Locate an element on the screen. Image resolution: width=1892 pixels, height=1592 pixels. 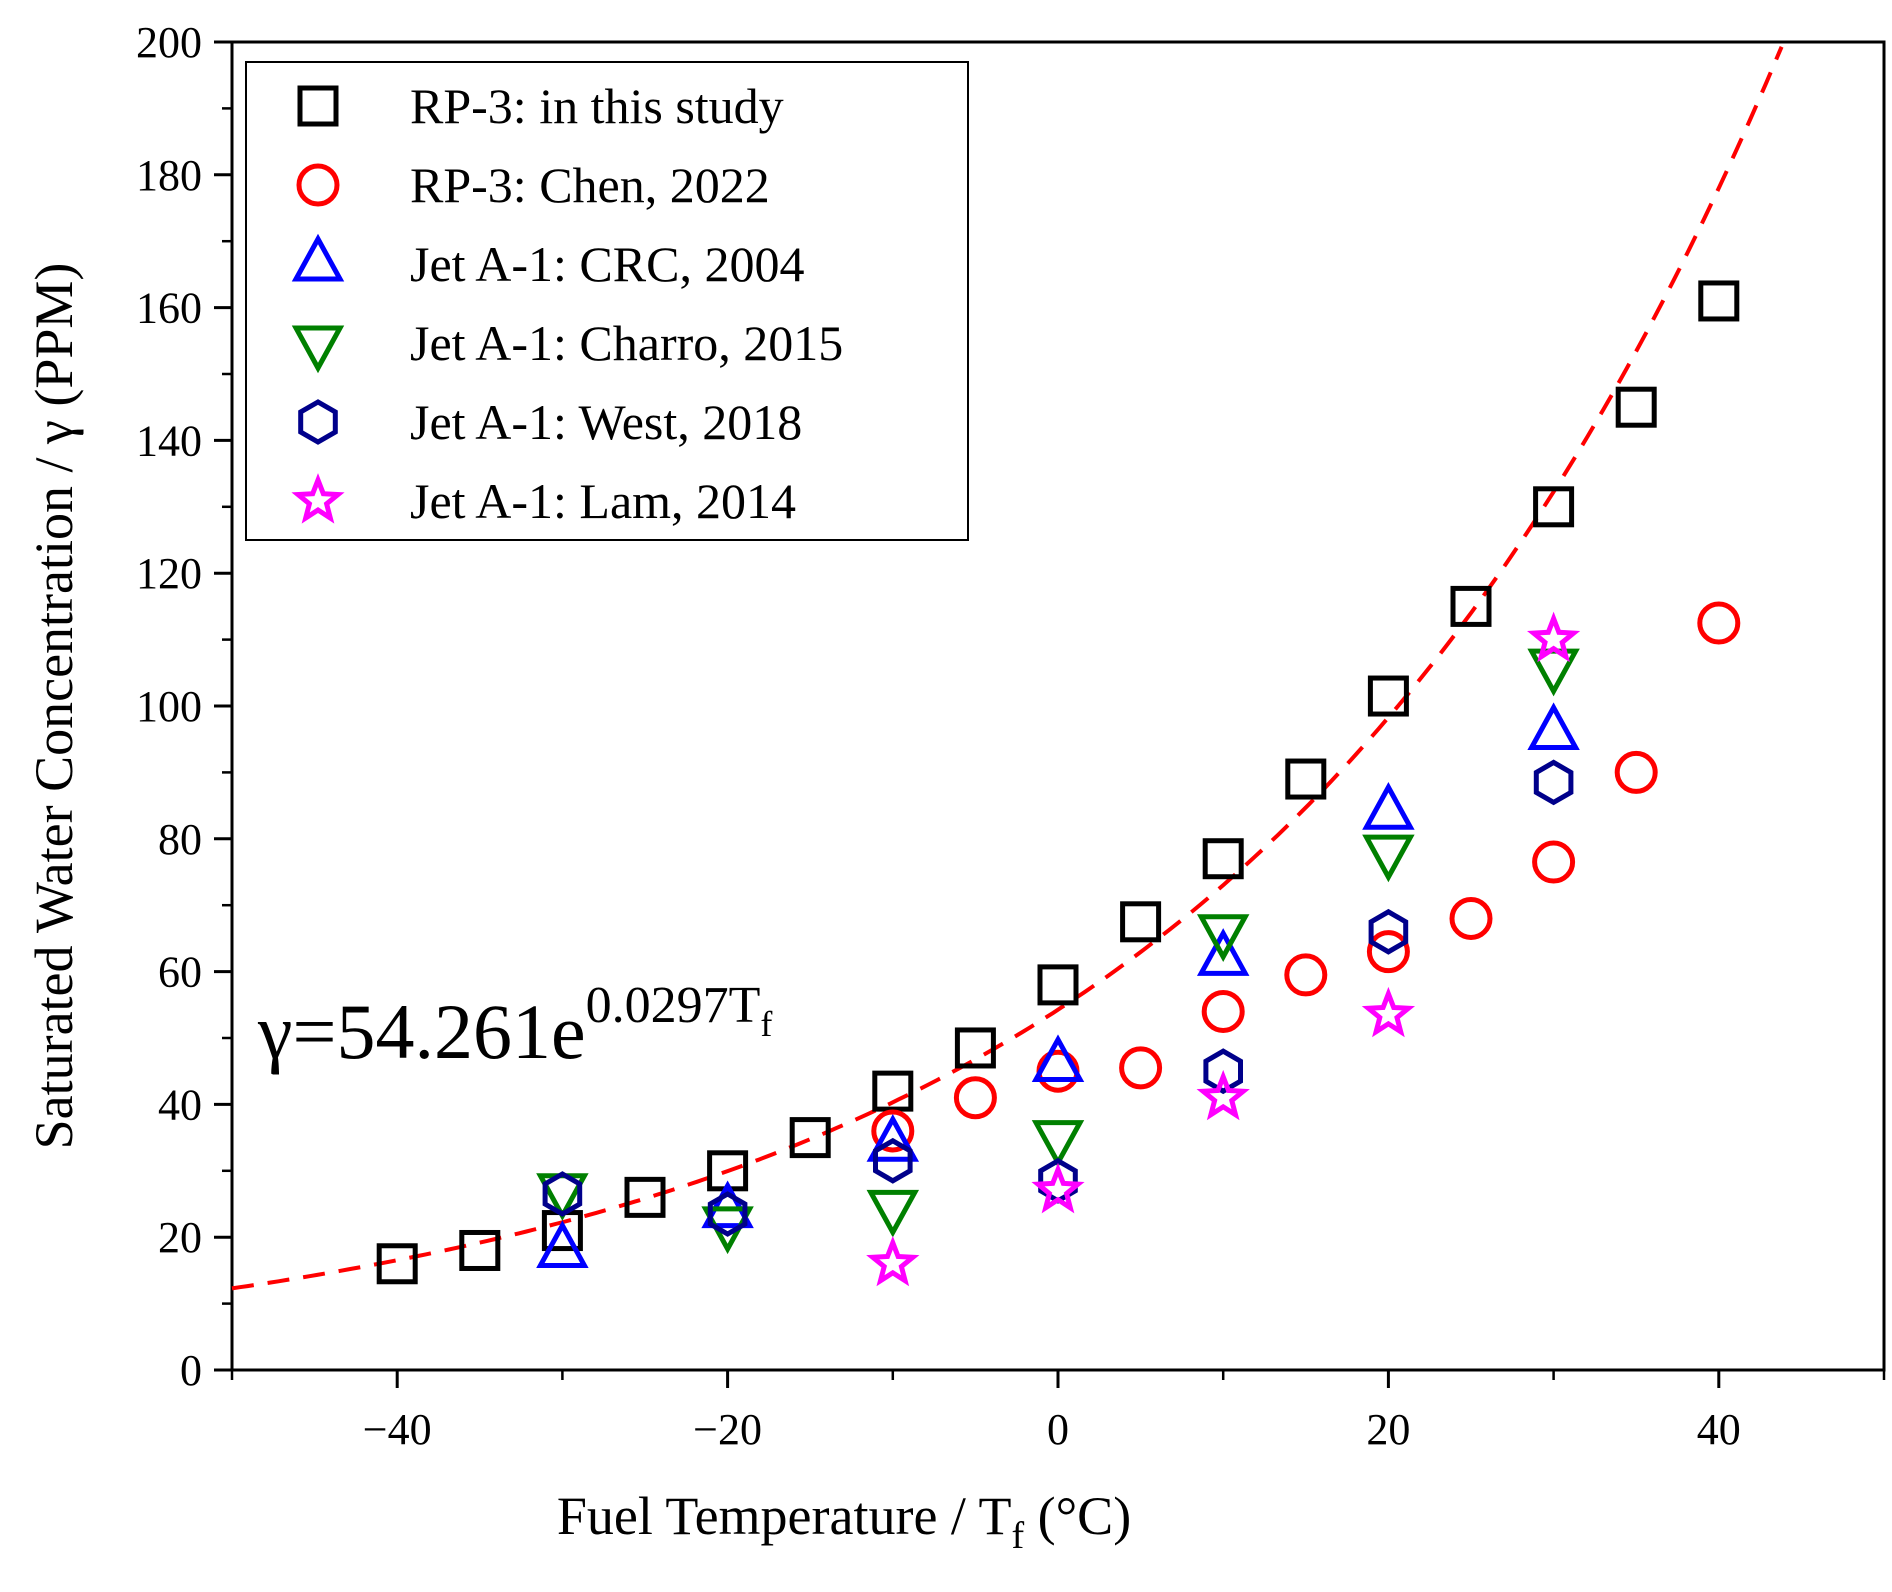
fit-equation: γ=54.261e0.0297Tf is located at coordinates (514, 1026).